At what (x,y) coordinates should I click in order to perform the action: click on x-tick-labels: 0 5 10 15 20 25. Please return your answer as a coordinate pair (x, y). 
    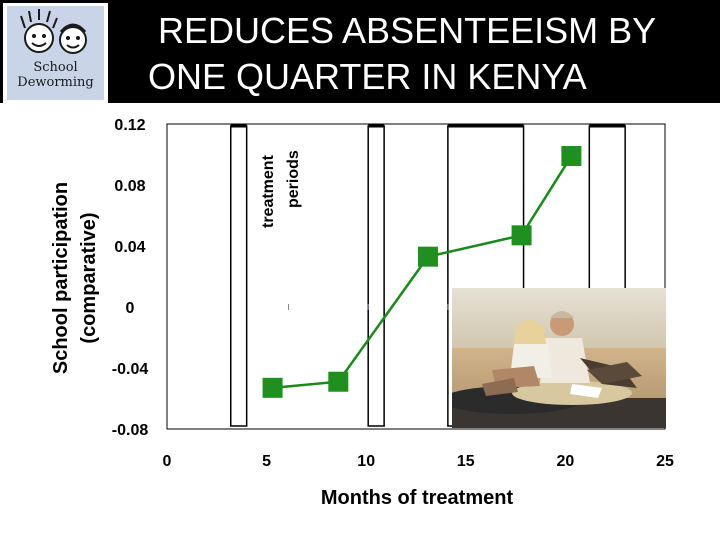
    Looking at the image, I should click on (418, 461).